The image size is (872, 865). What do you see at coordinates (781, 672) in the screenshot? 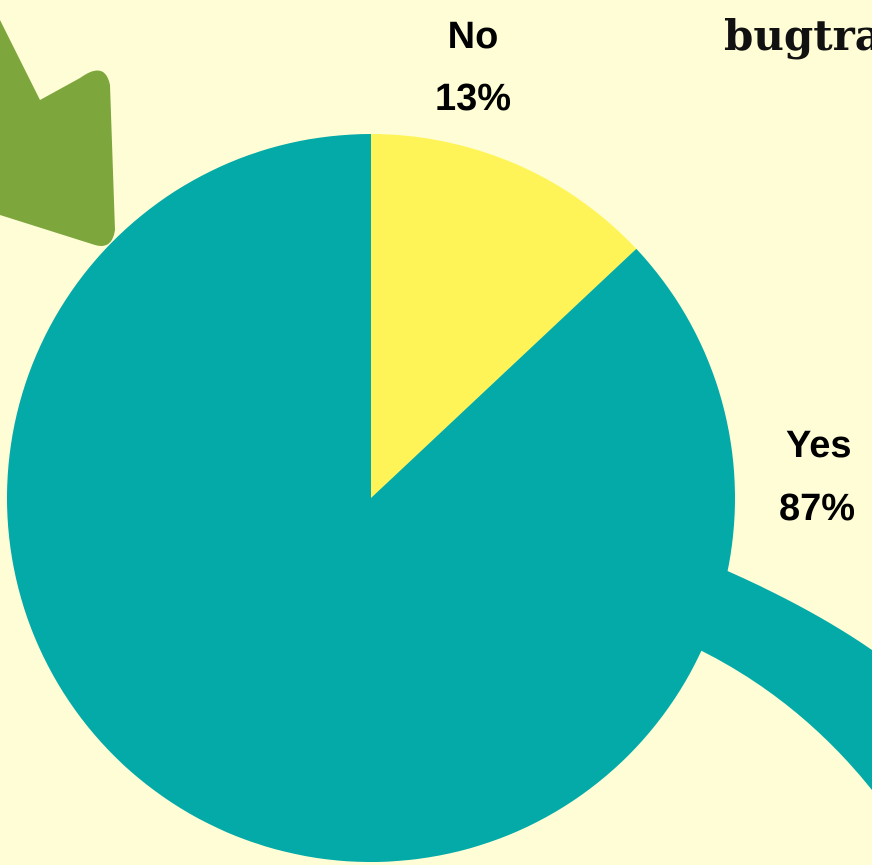
I see `pie-tail-decoration` at bounding box center [781, 672].